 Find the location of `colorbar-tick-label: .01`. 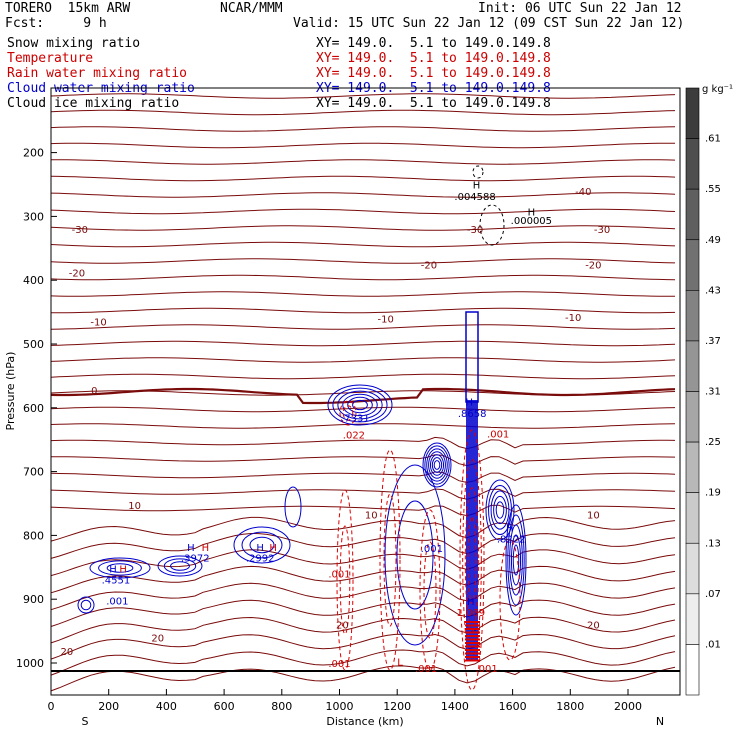

colorbar-tick-label: .01 is located at coordinates (713, 644).